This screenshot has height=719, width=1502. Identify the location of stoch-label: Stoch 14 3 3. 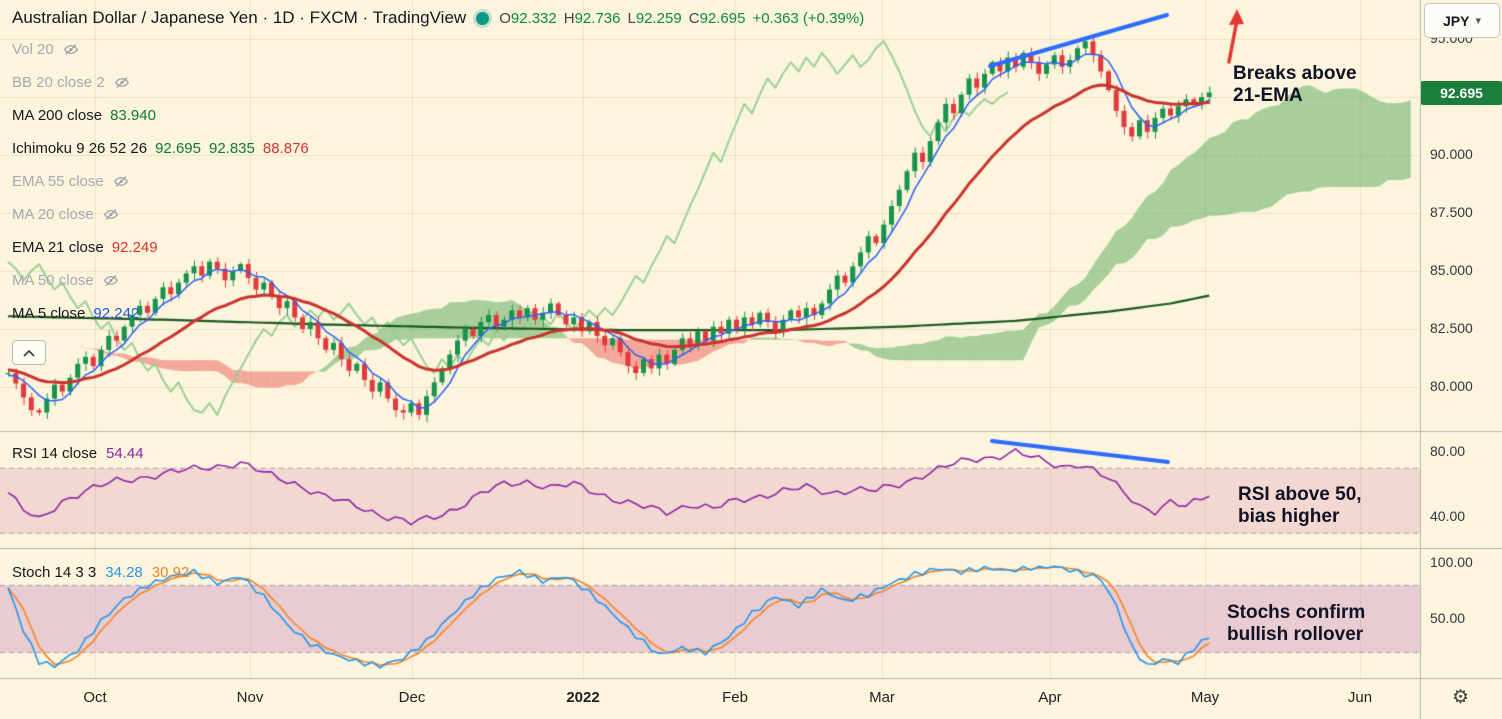
(54, 572).